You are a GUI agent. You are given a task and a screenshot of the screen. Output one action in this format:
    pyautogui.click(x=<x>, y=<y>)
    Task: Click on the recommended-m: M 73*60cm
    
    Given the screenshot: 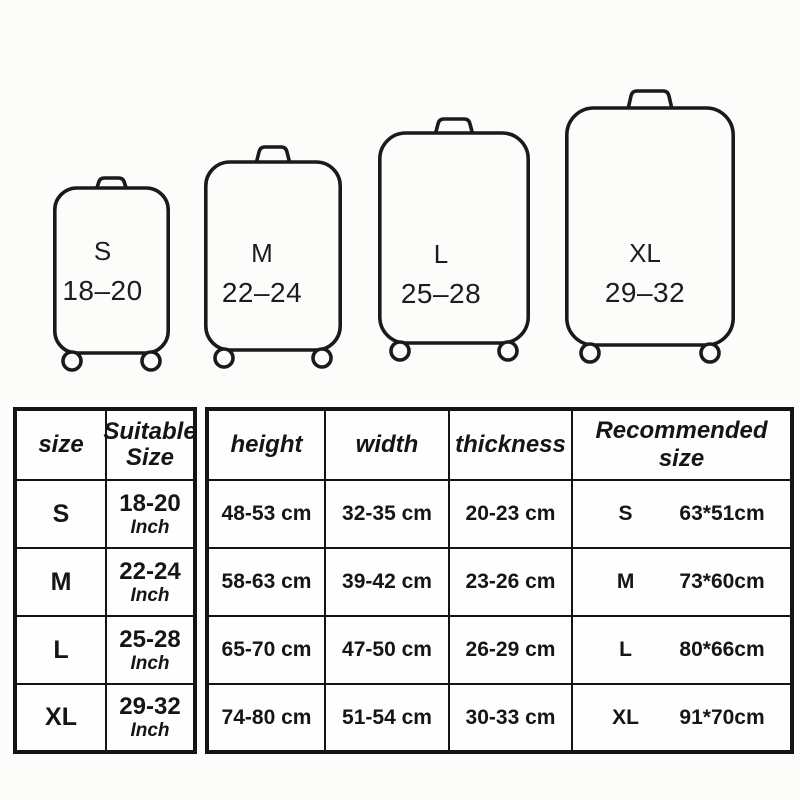 What is the action you would take?
    pyautogui.click(x=682, y=582)
    